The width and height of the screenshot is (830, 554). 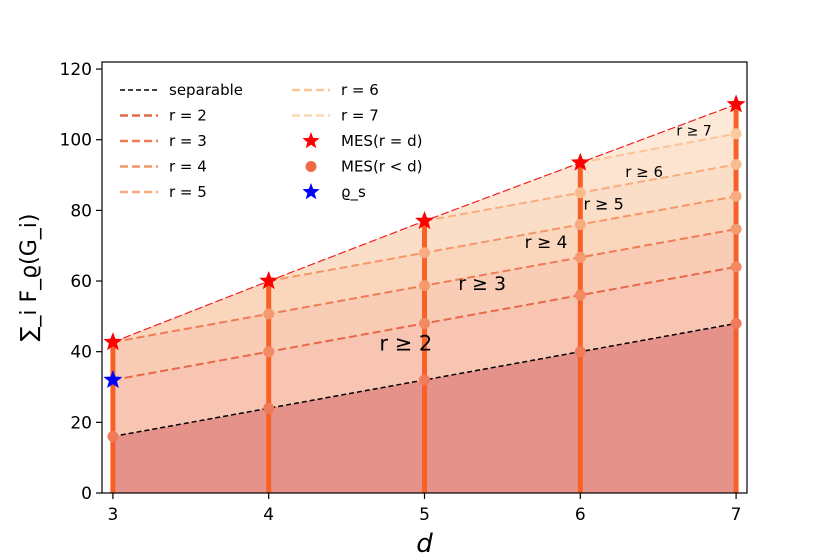 I want to click on region-label: r ≥ 2, so click(x=405, y=344).